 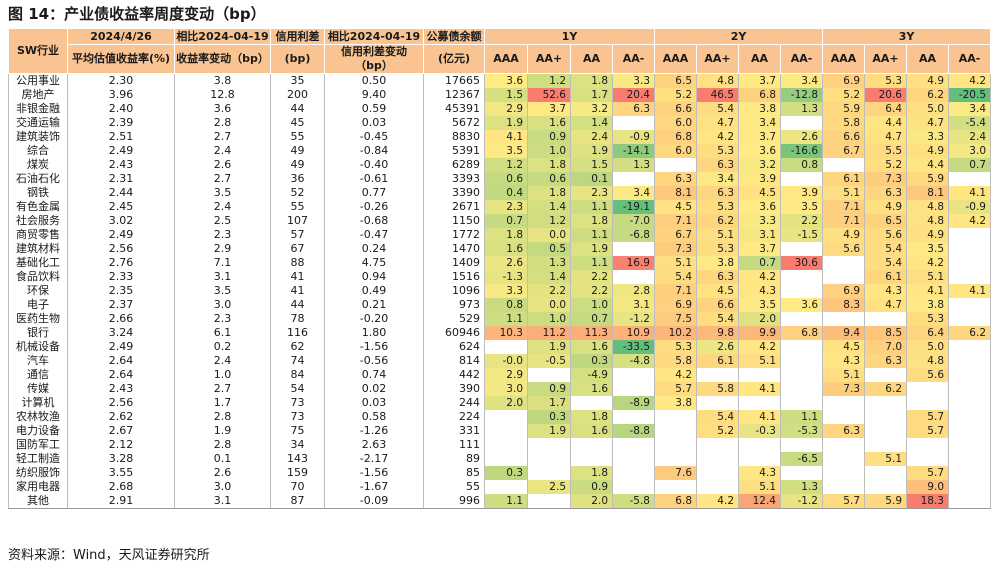 What do you see at coordinates (717, 347) in the screenshot?
I see `grade-cell: 2.6` at bounding box center [717, 347].